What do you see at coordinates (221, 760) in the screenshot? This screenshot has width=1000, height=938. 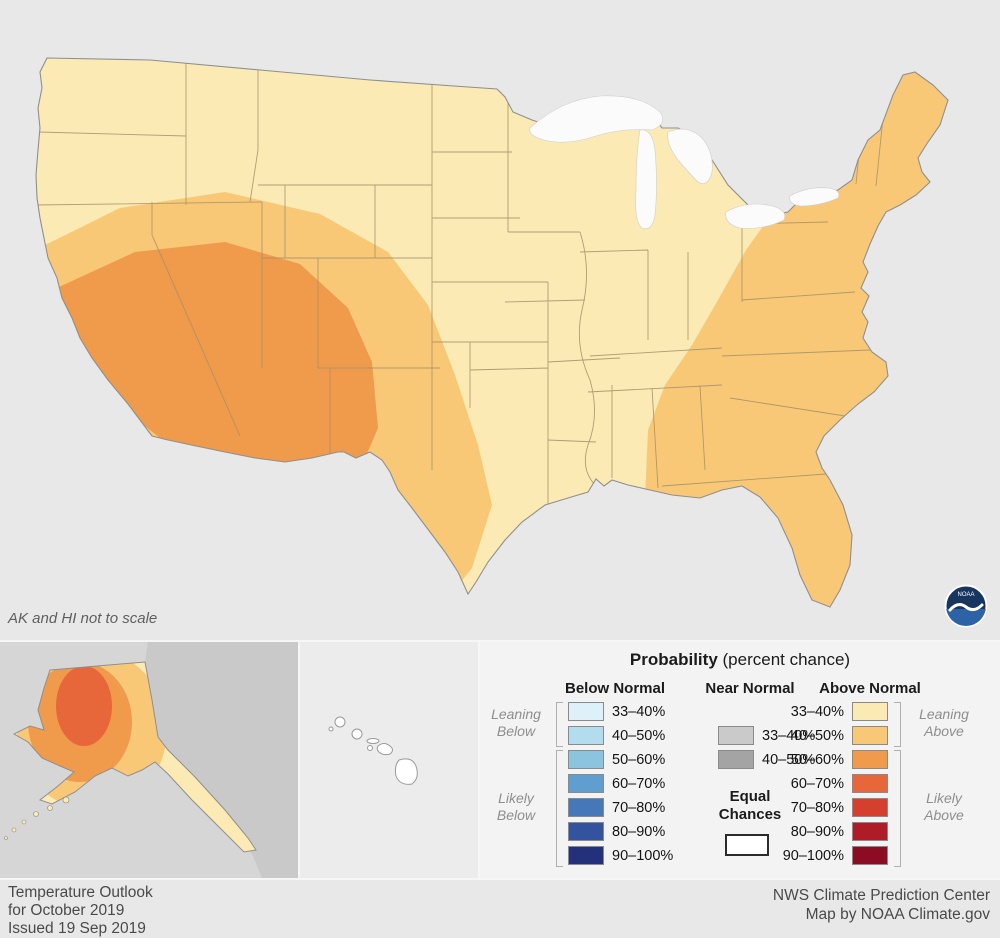 I see `alaska-foreign-land` at bounding box center [221, 760].